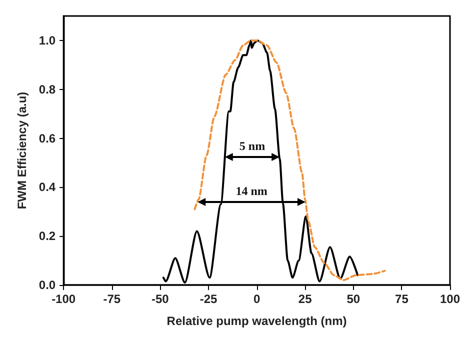  What do you see at coordinates (47, 138) in the screenshot?
I see `y-tick-label: 0.6` at bounding box center [47, 138].